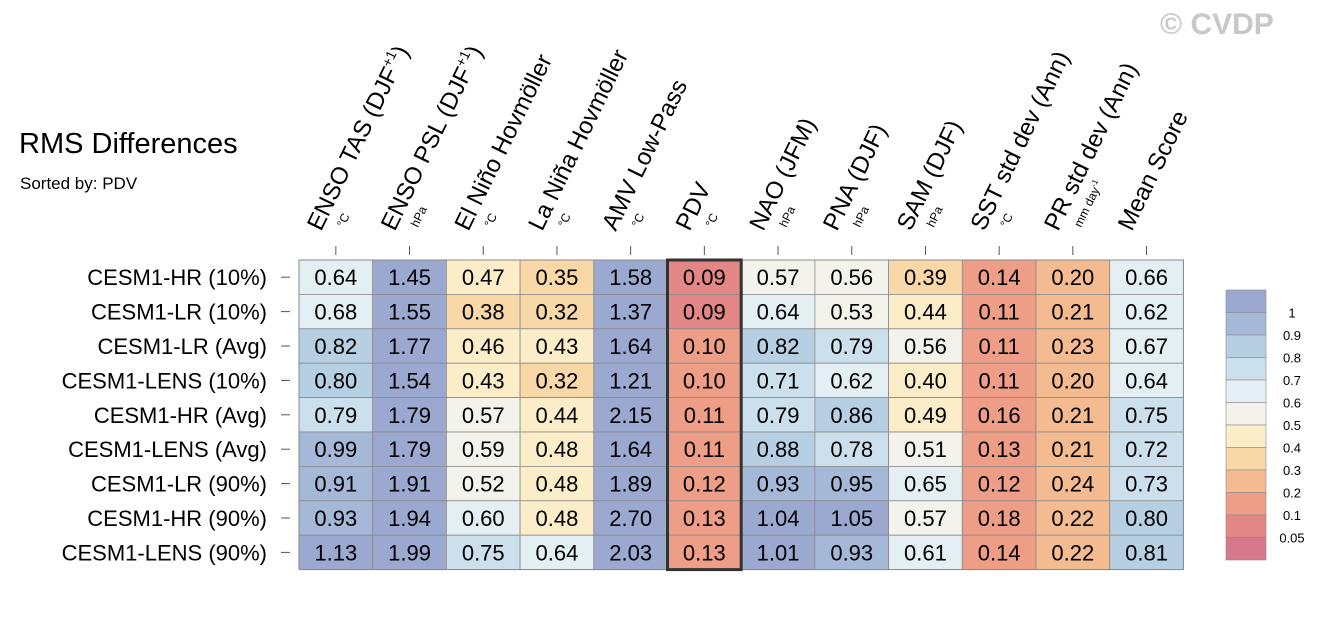 This screenshot has height=617, width=1330. What do you see at coordinates (925, 415) in the screenshot?
I see `cell-value-label: 0.49` at bounding box center [925, 415].